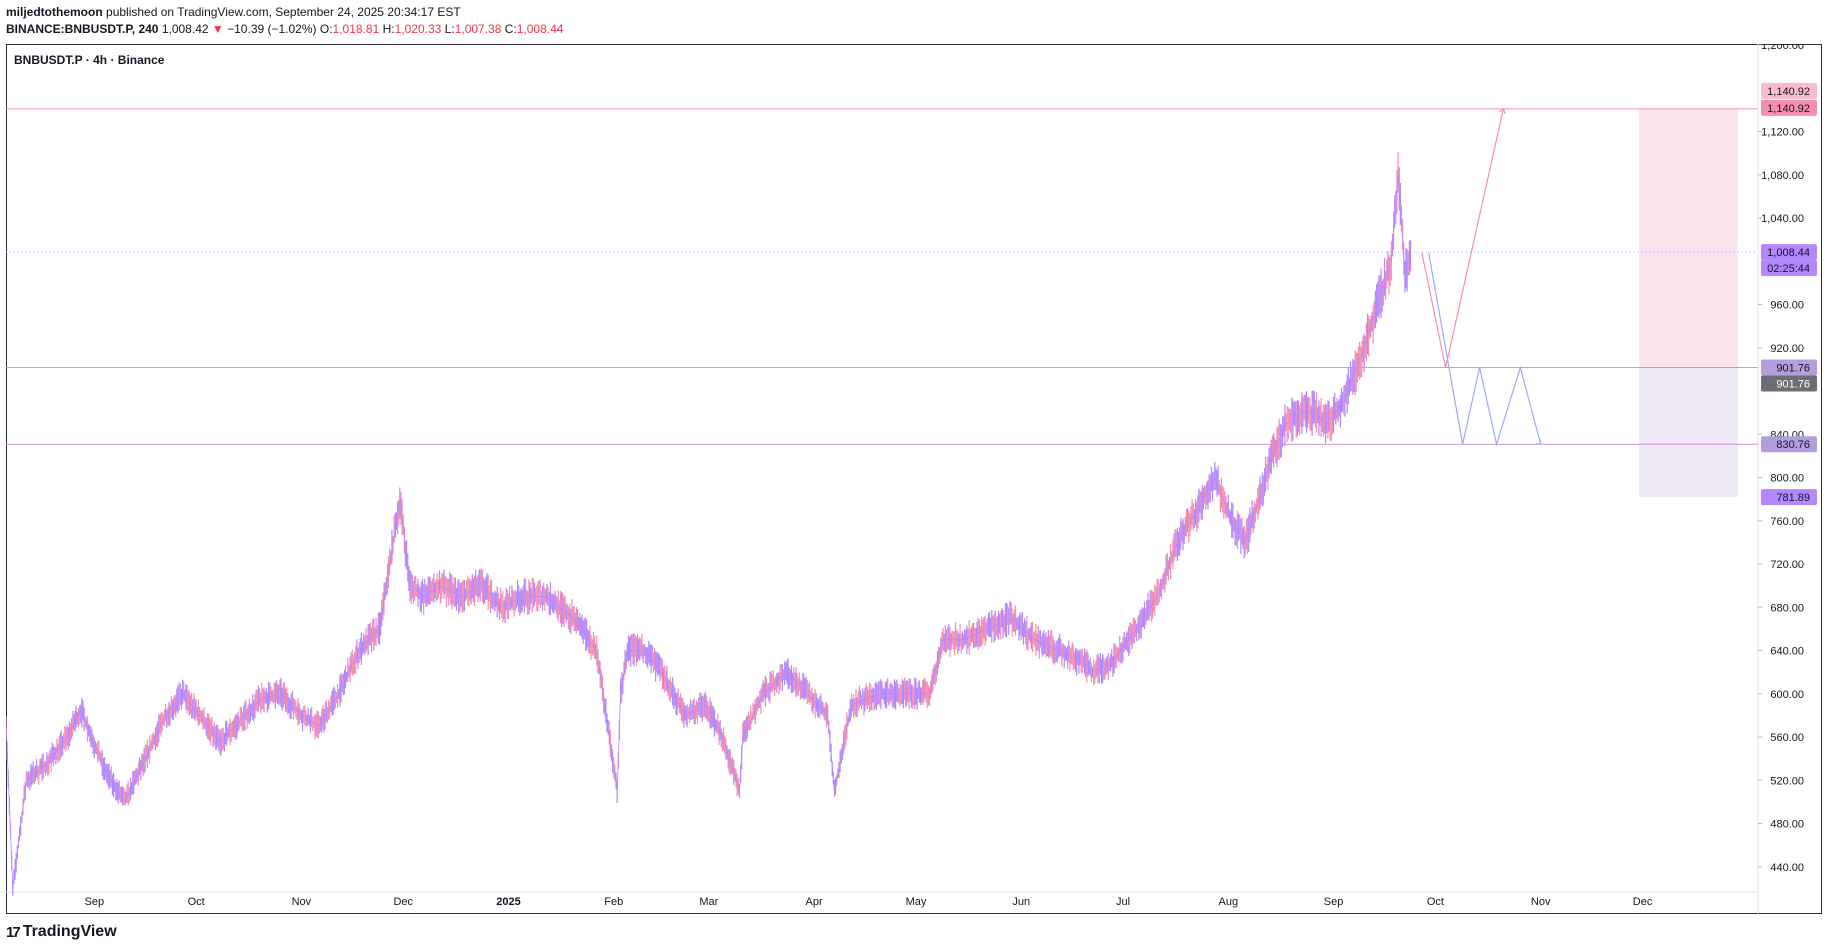 This screenshot has width=1829, height=952. I want to click on y-tick-label: 440.00, so click(1787, 868).